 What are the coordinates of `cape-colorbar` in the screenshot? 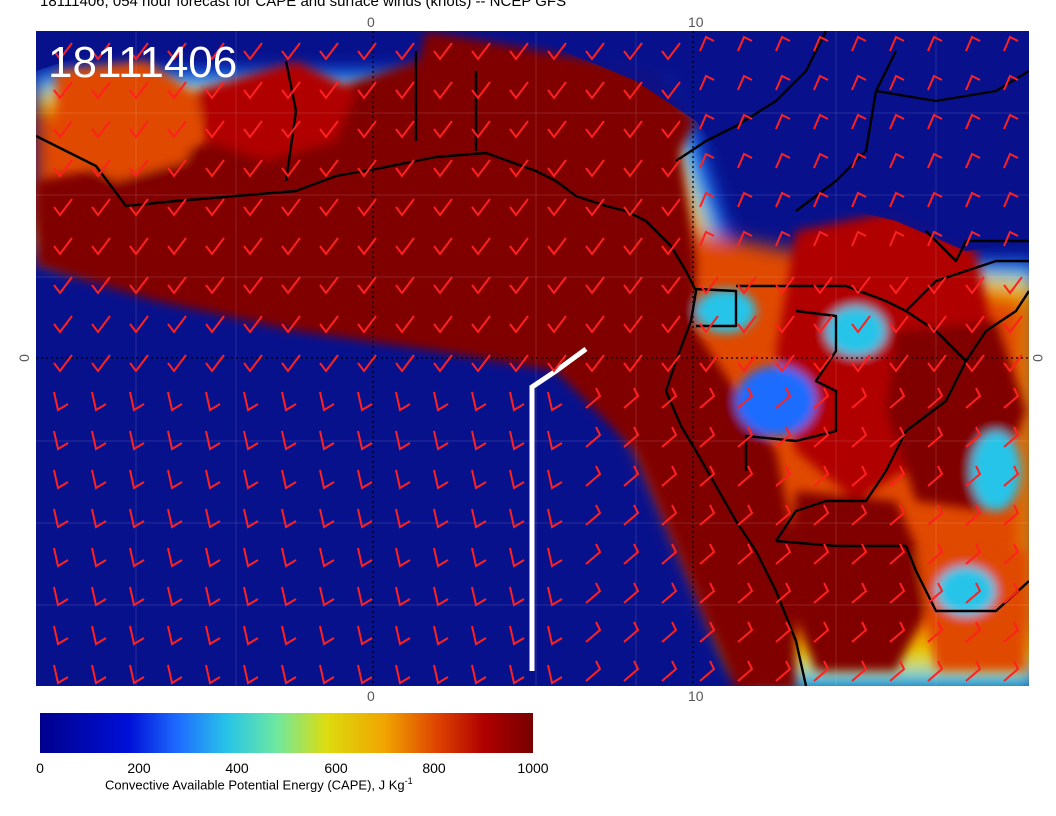 It's located at (286, 733).